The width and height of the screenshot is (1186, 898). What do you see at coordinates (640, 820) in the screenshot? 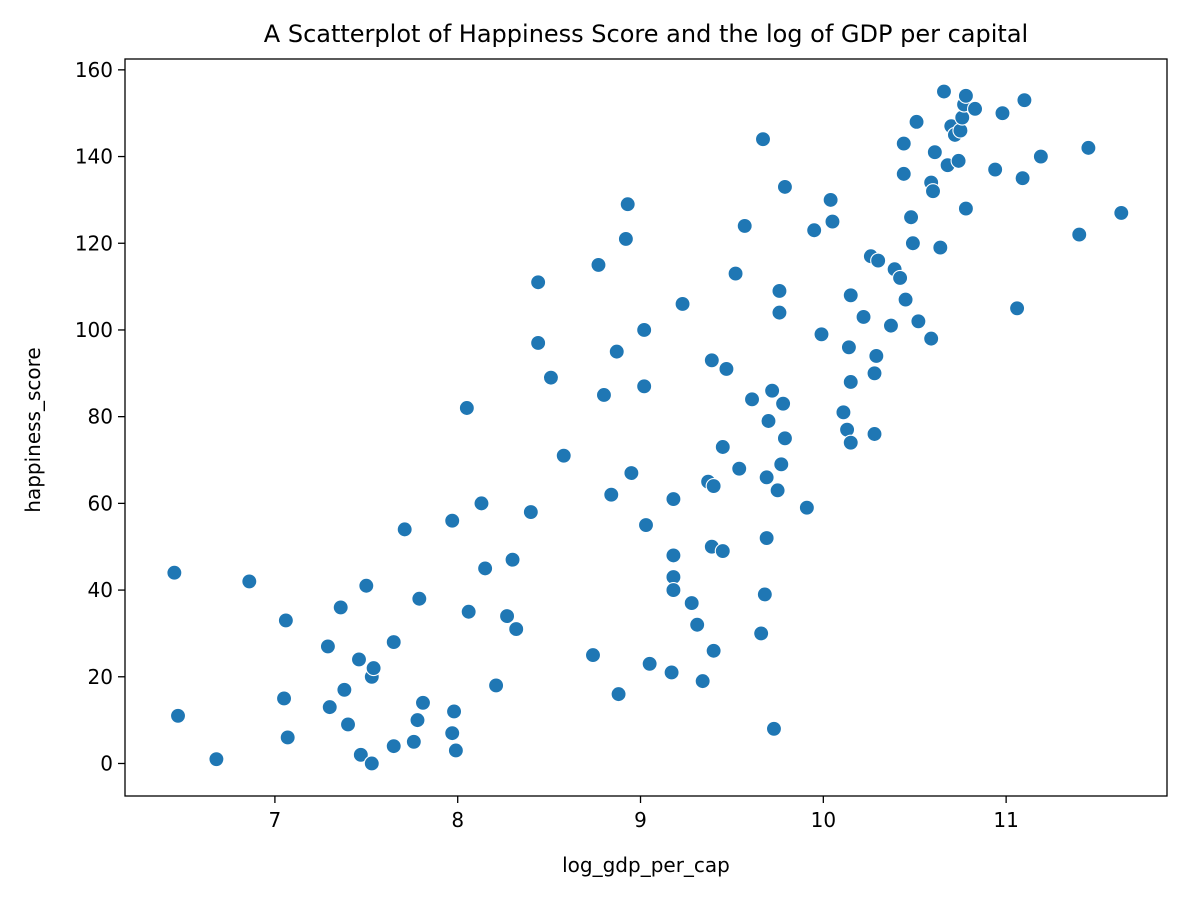
I see `x-tick-label: 9` at bounding box center [640, 820].